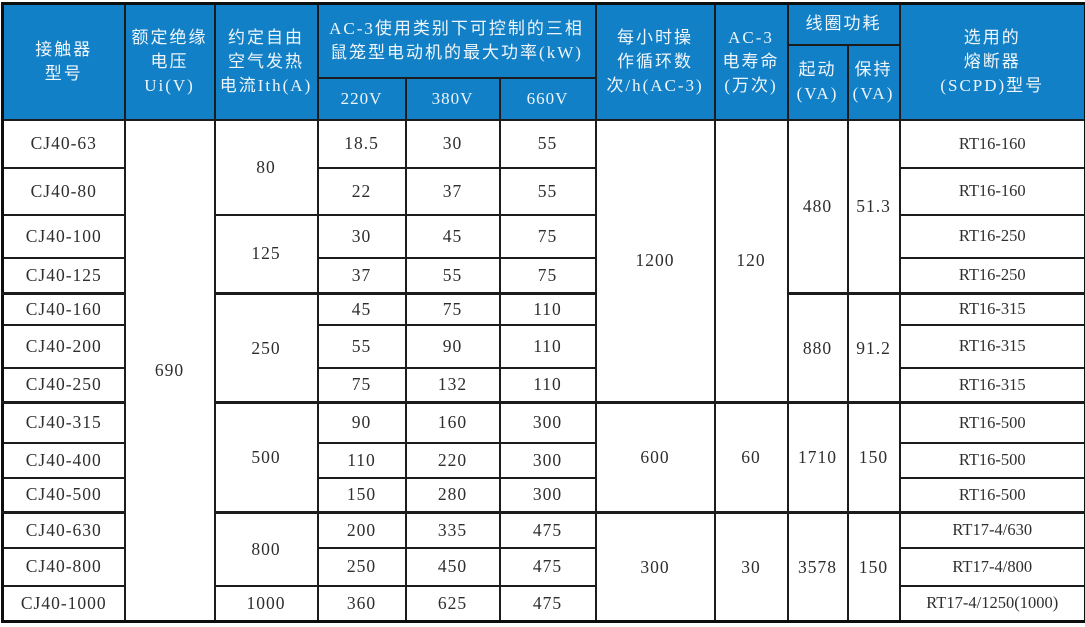 The width and height of the screenshot is (1085, 627). What do you see at coordinates (361, 236) in the screenshot?
I see `cell-power-220v: 30` at bounding box center [361, 236].